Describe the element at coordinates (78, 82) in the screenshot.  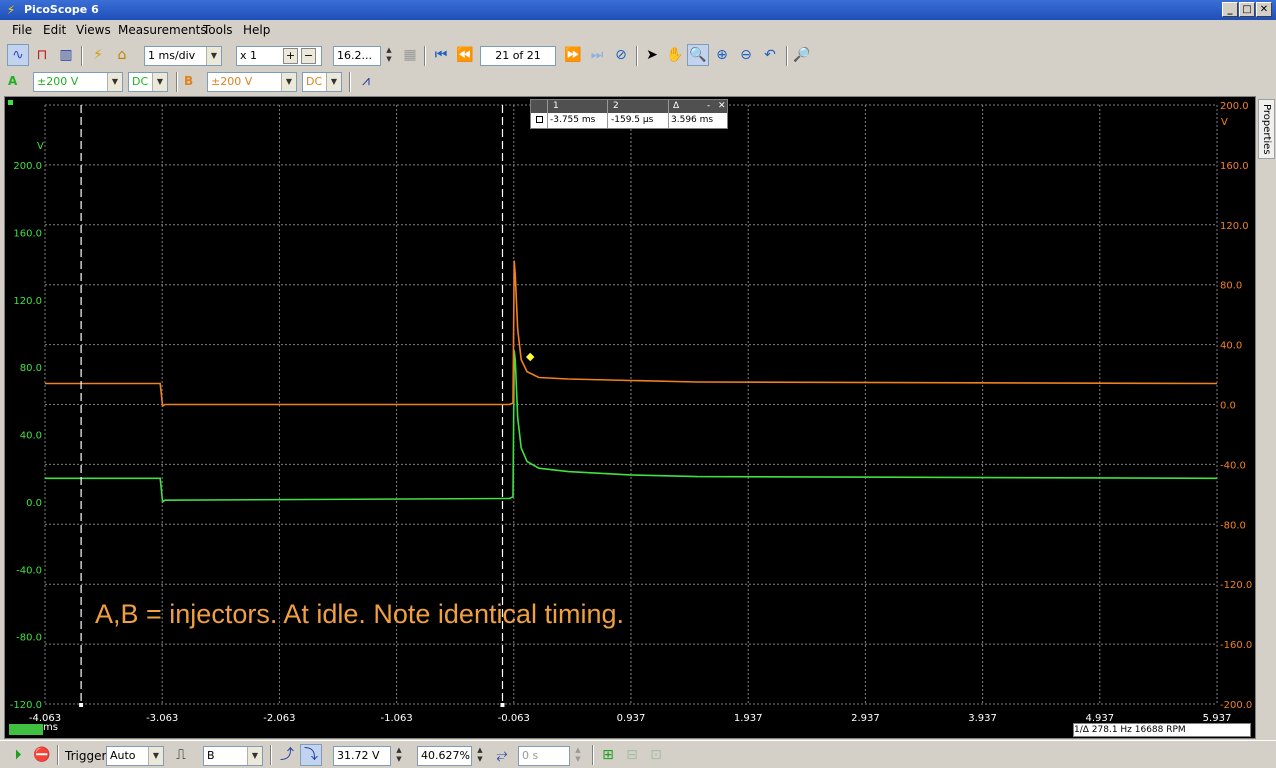
I see `channel-a-range-select: ±200 V ▼` at that location.